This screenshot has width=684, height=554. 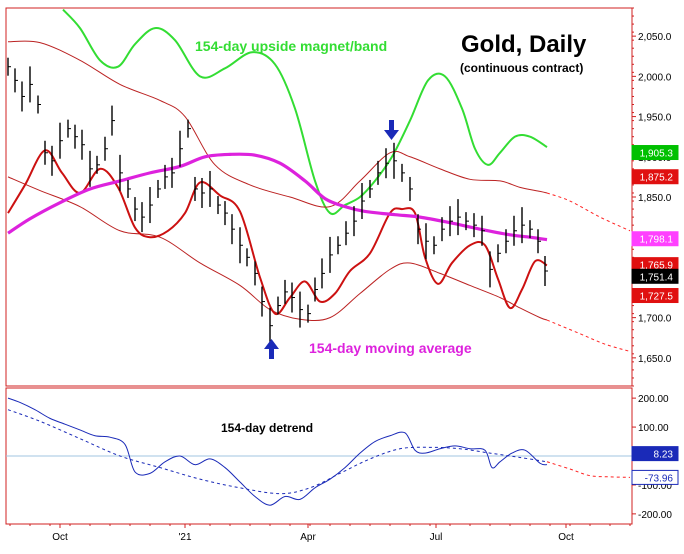 I want to click on y-tick-label: 1,950.0, so click(x=655, y=118).